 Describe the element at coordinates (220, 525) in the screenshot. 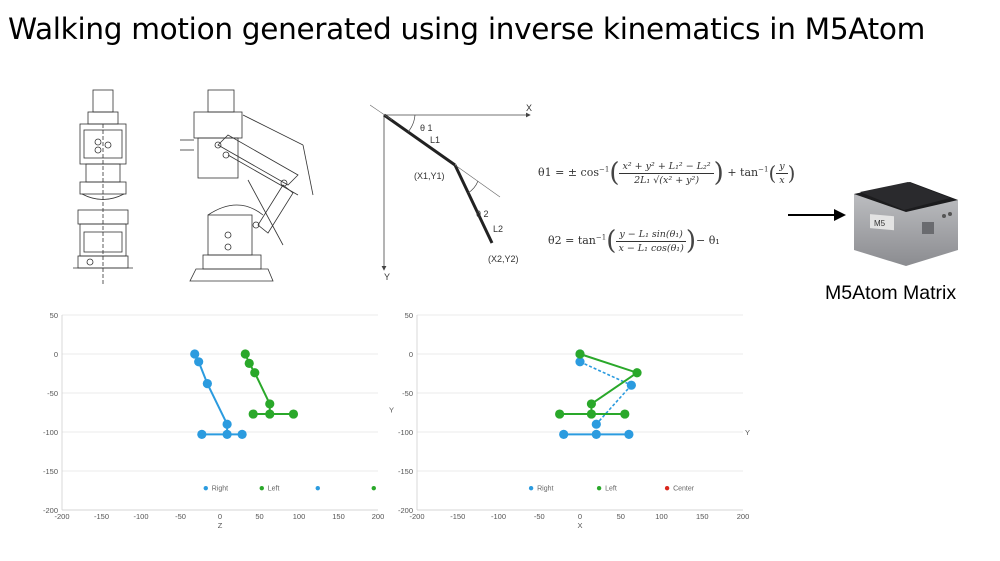

I see `x-axis-title: Z` at that location.